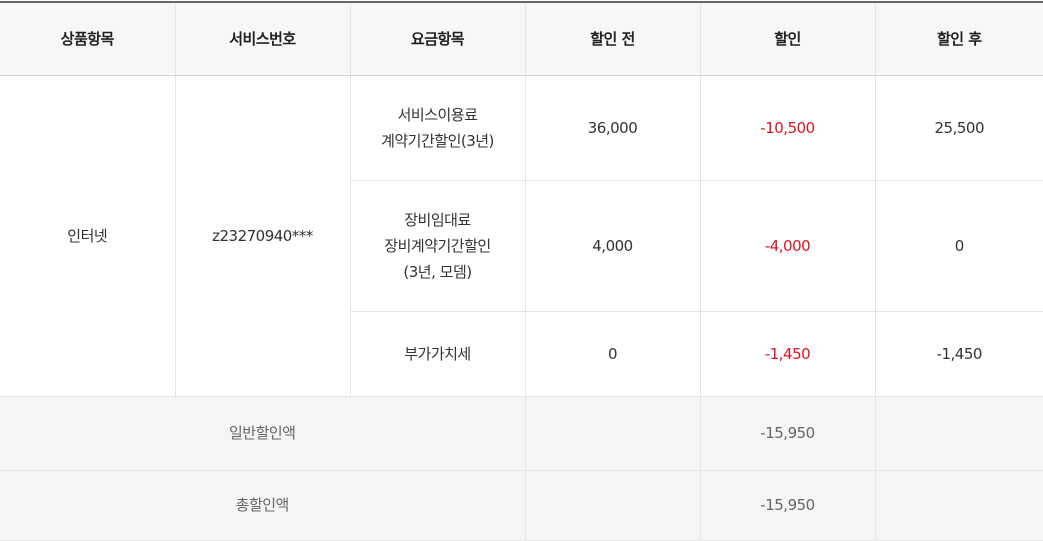  What do you see at coordinates (612, 127) in the screenshot?
I see `before-cell: 36,000` at bounding box center [612, 127].